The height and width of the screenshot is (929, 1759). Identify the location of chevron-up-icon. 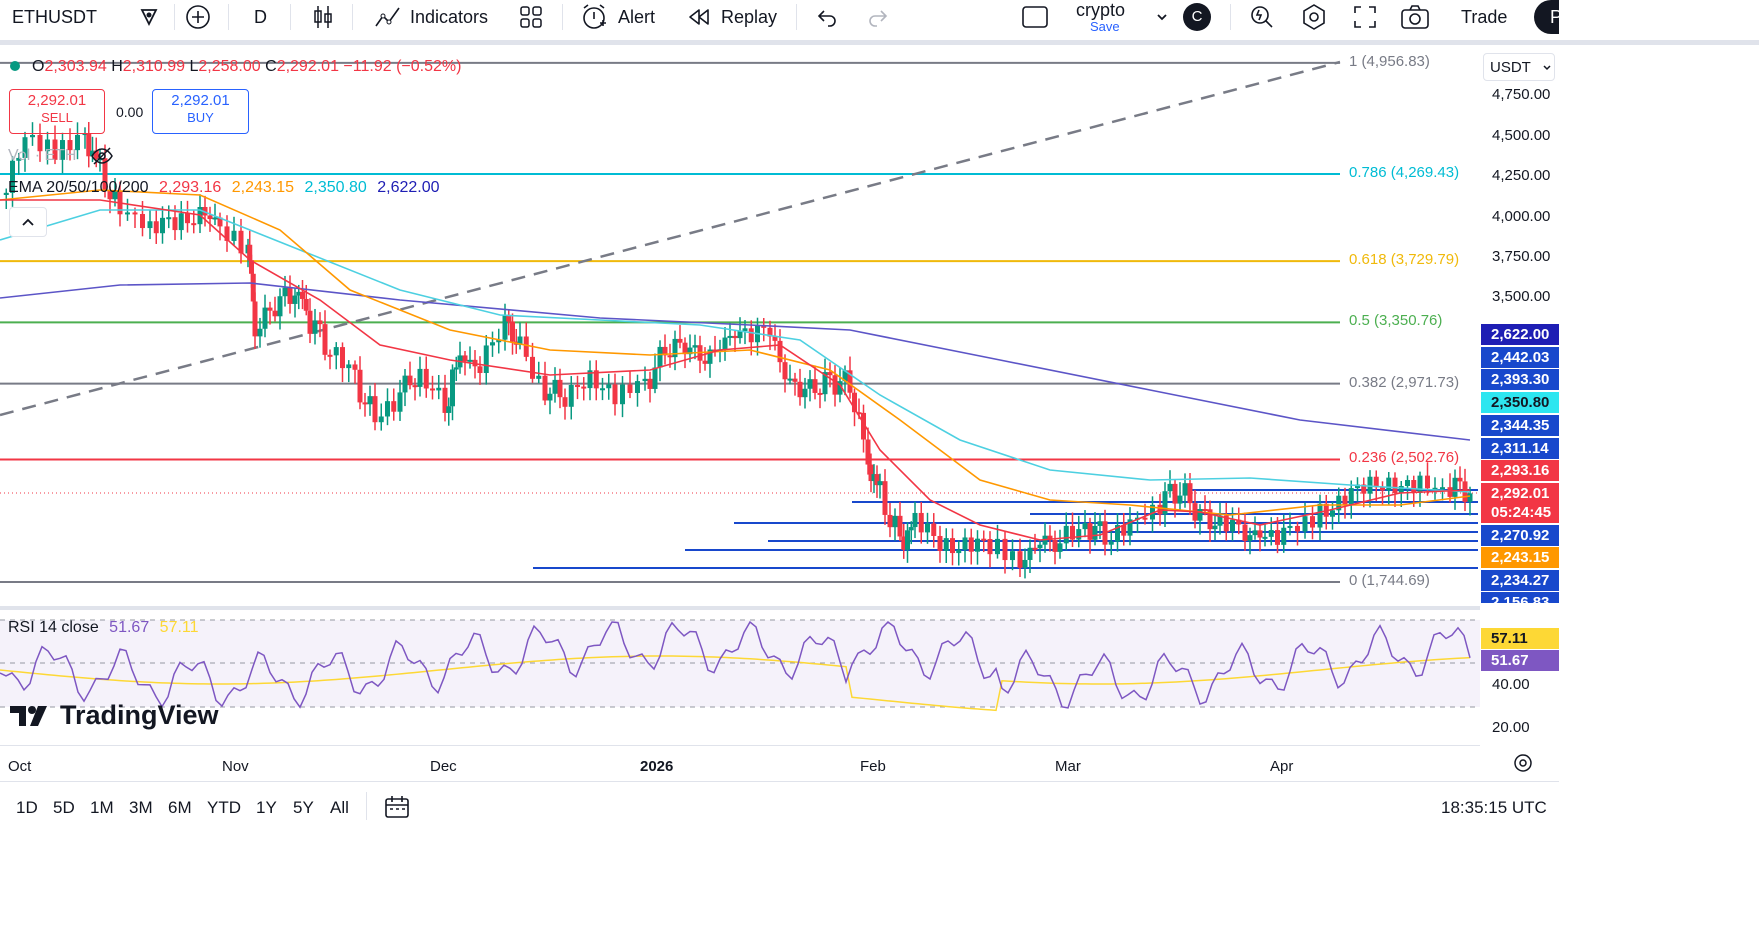
(28, 222).